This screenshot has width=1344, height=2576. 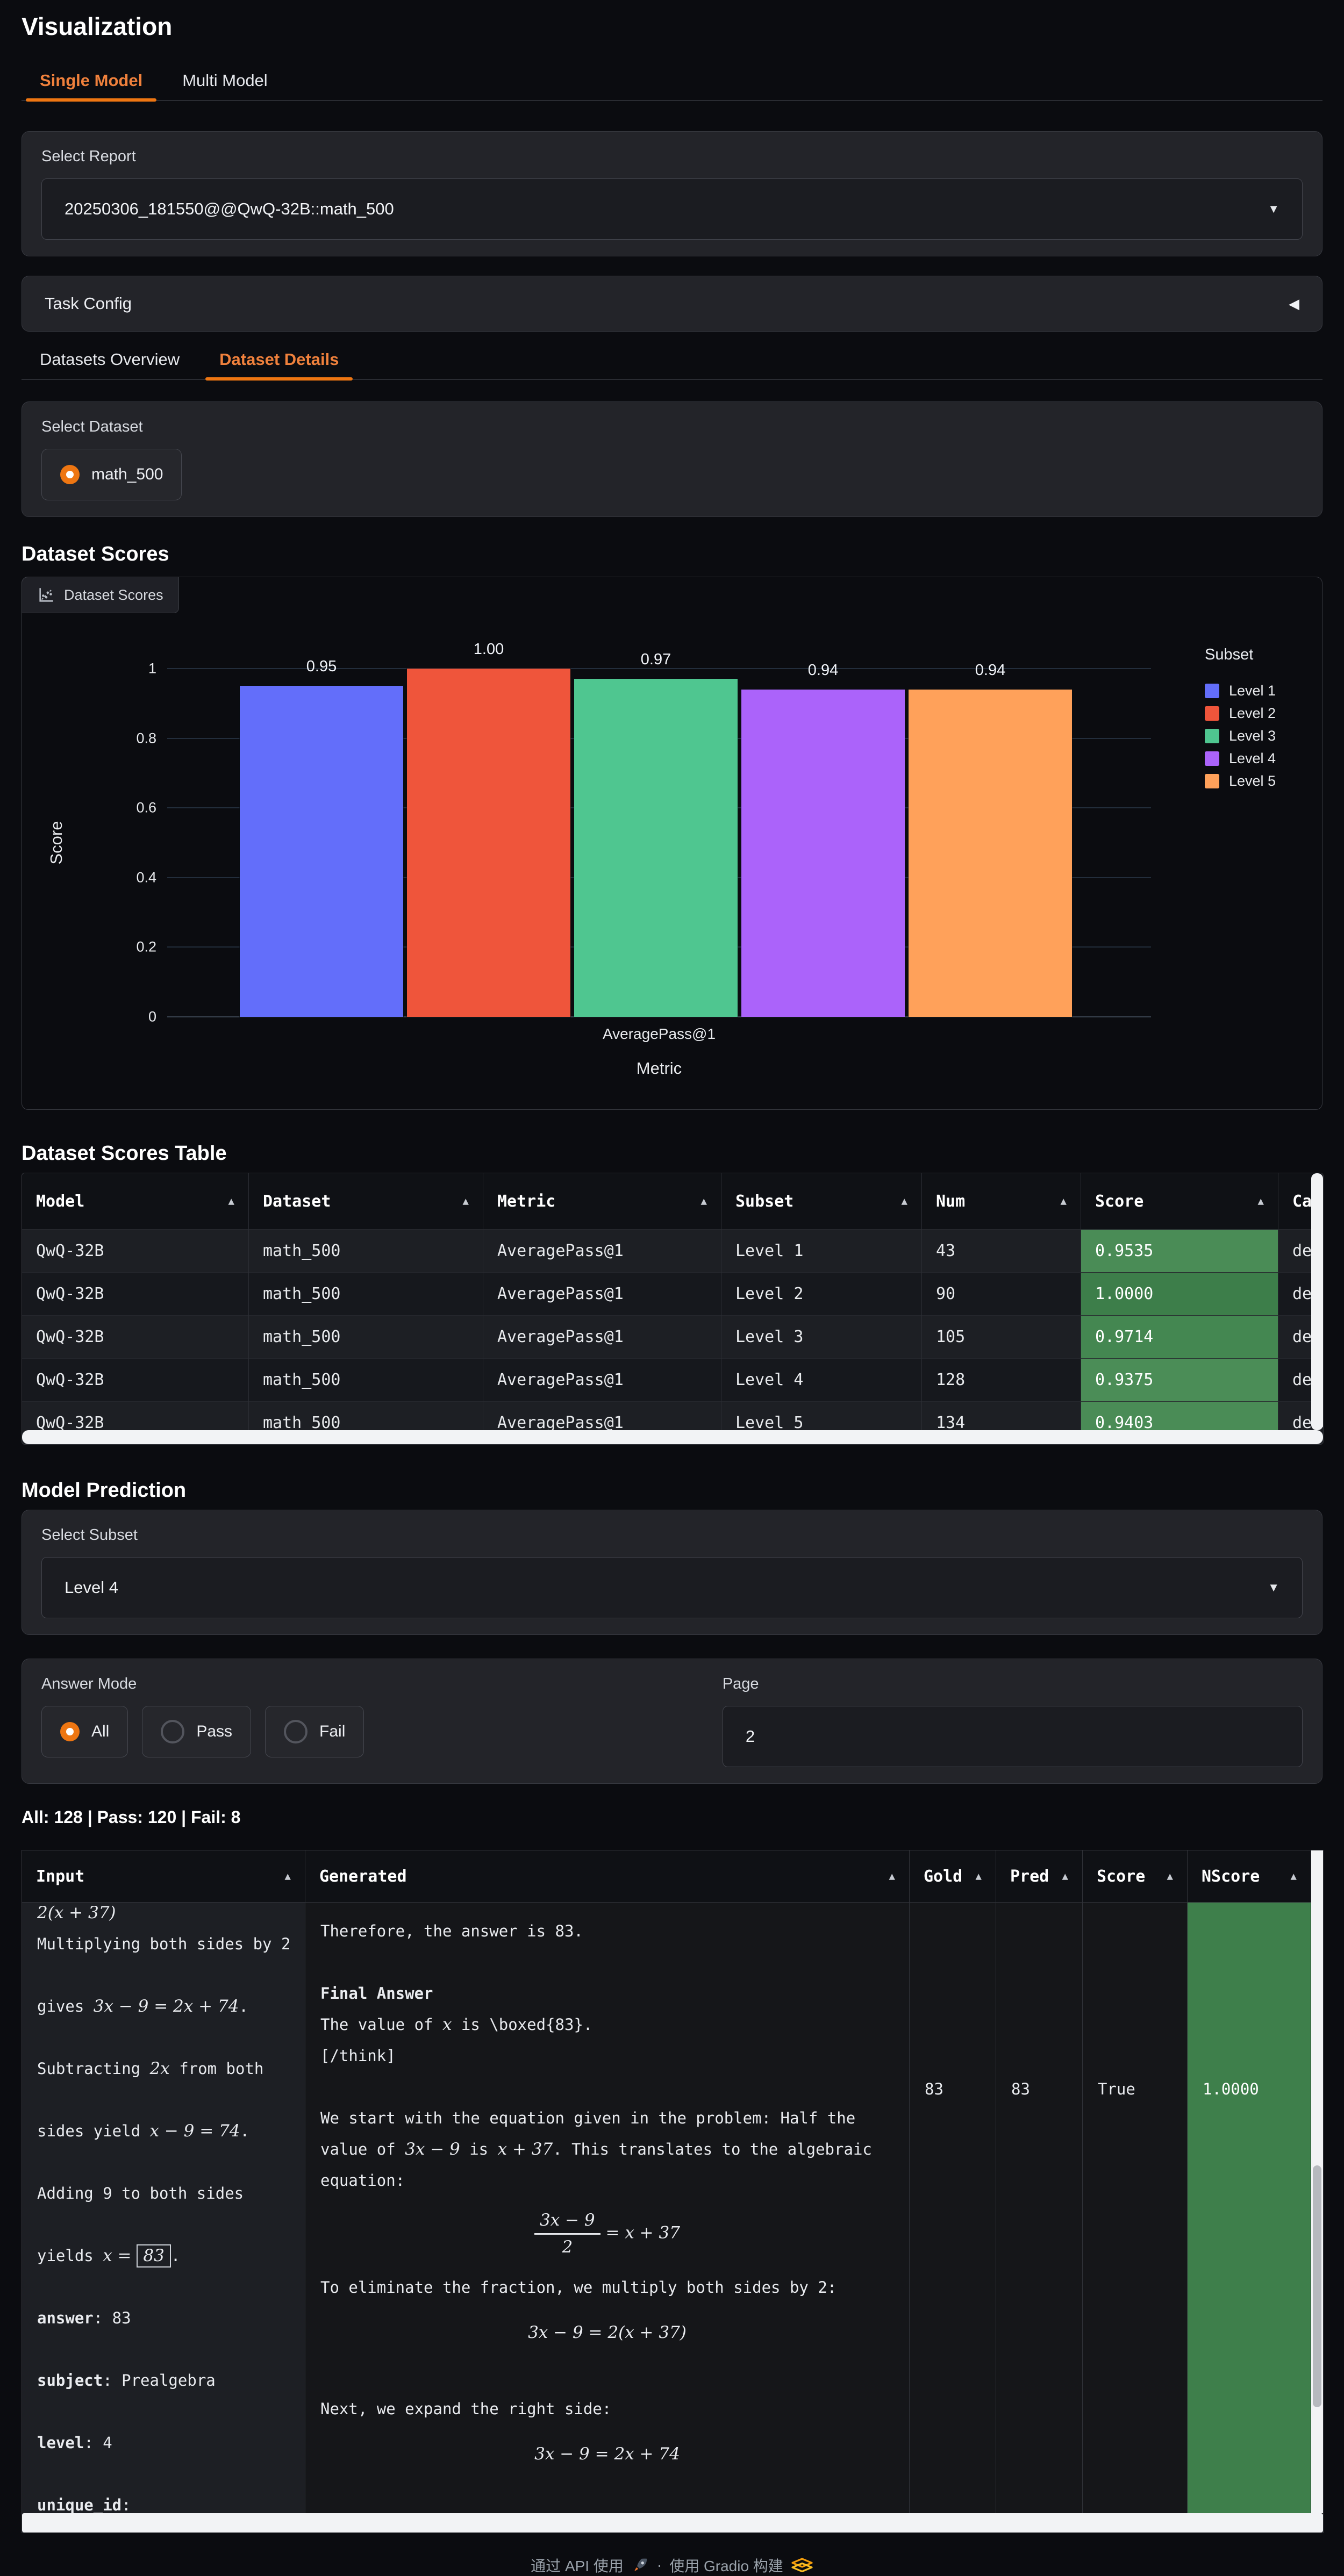 I want to click on text-line: level: 4, so click(x=74, y=2443).